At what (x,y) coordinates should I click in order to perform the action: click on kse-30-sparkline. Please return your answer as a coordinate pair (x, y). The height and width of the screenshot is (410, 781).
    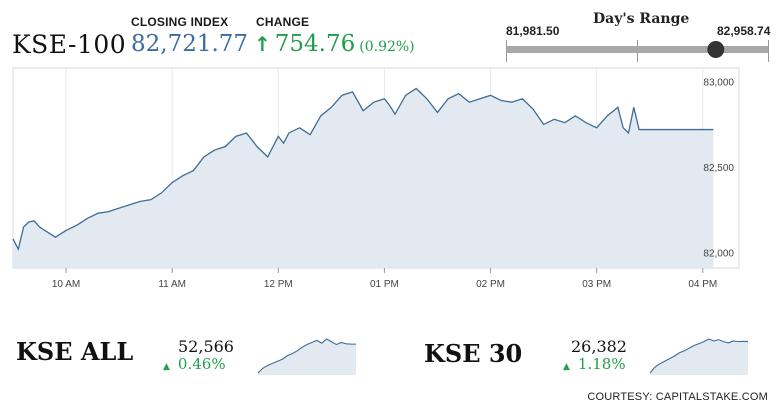
    Looking at the image, I should click on (698, 356).